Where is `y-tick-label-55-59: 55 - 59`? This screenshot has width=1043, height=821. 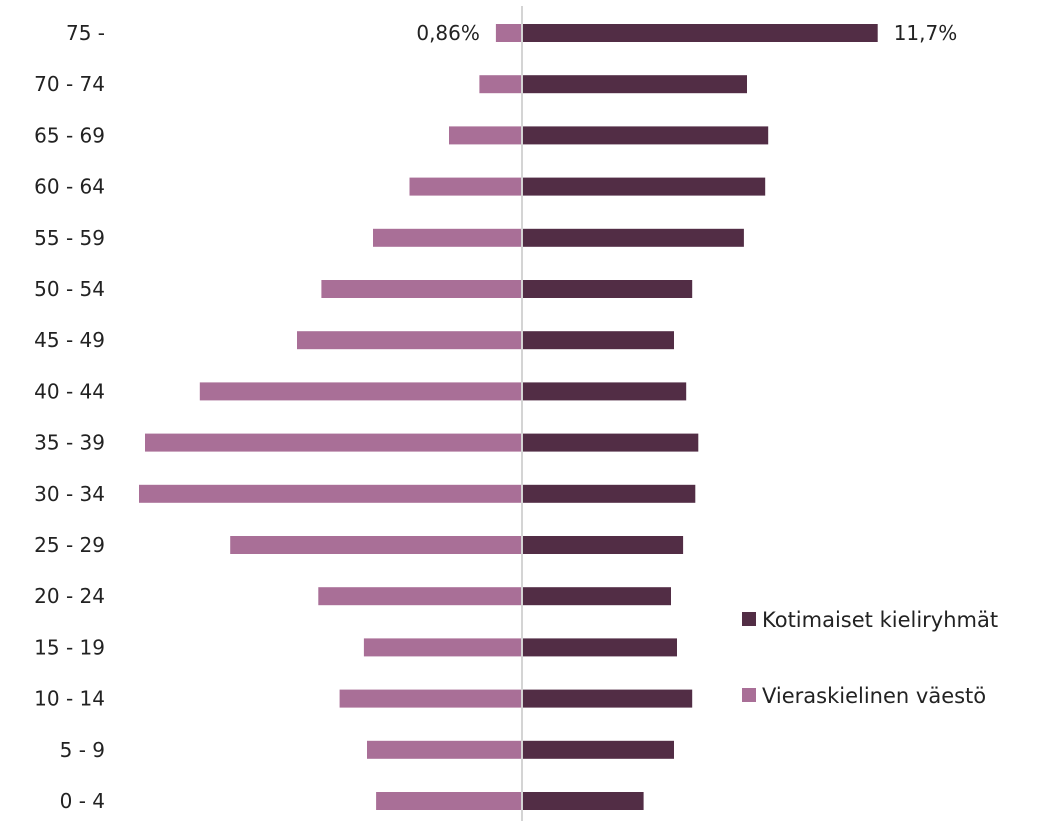 y-tick-label-55-59: 55 - 59 is located at coordinates (69, 238).